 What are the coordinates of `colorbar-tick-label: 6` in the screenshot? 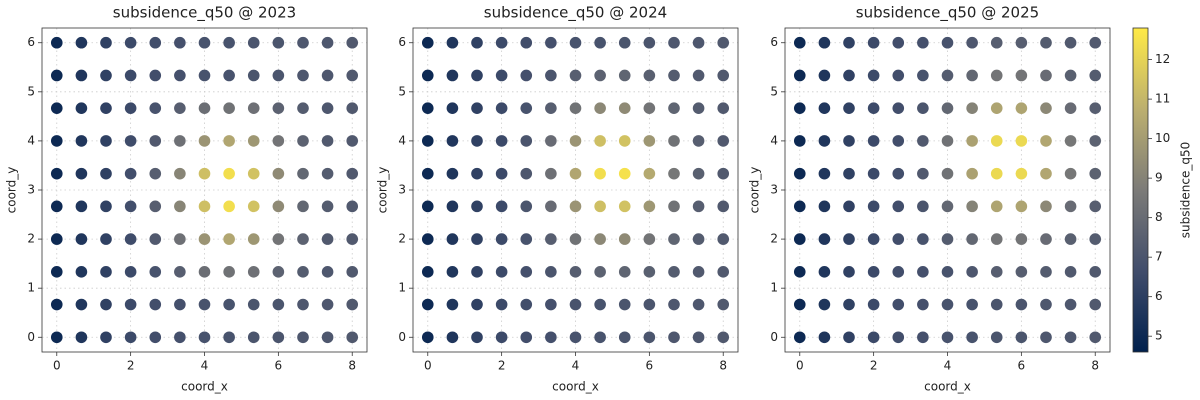 It's located at (1159, 296).